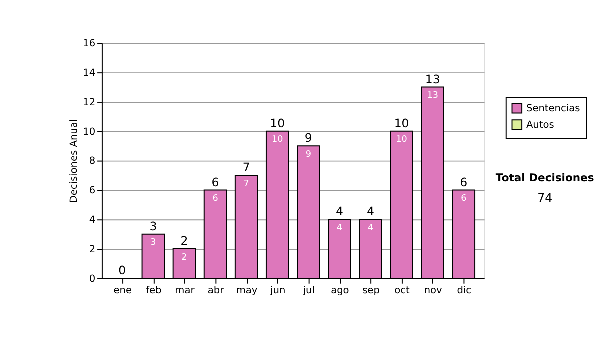  What do you see at coordinates (402, 291) in the screenshot?
I see `x-tick-label: oct` at bounding box center [402, 291].